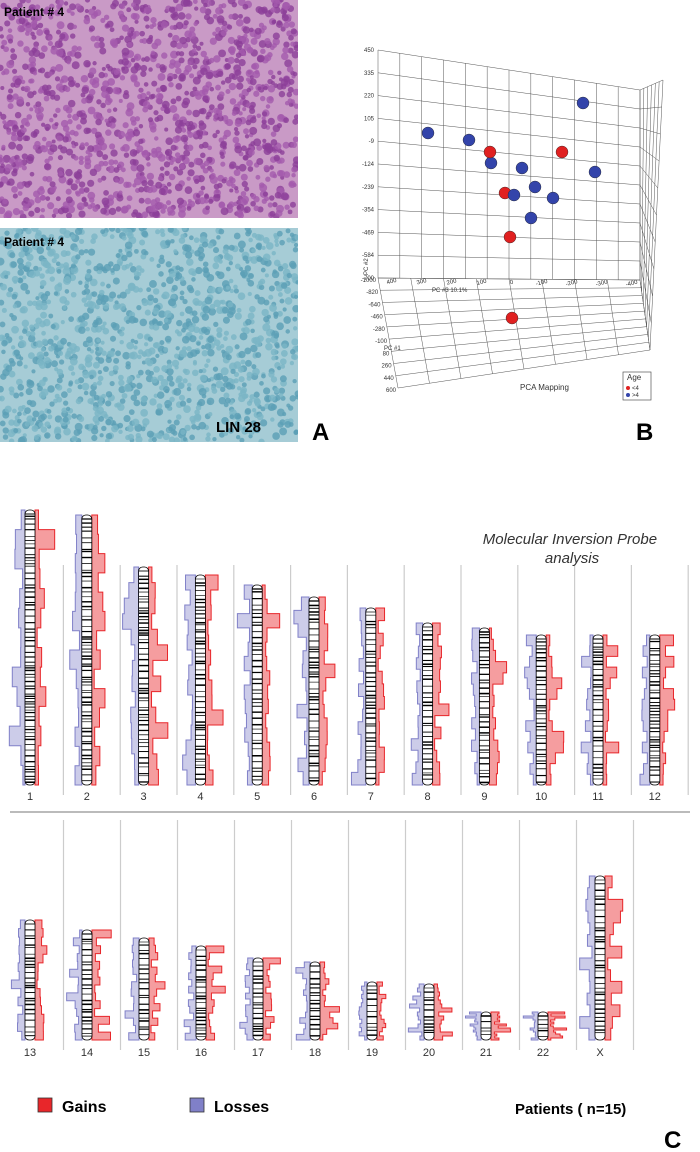 Image resolution: width=700 pixels, height=1152 pixels. I want to click on z-tick-label: -700, so click(368, 279).